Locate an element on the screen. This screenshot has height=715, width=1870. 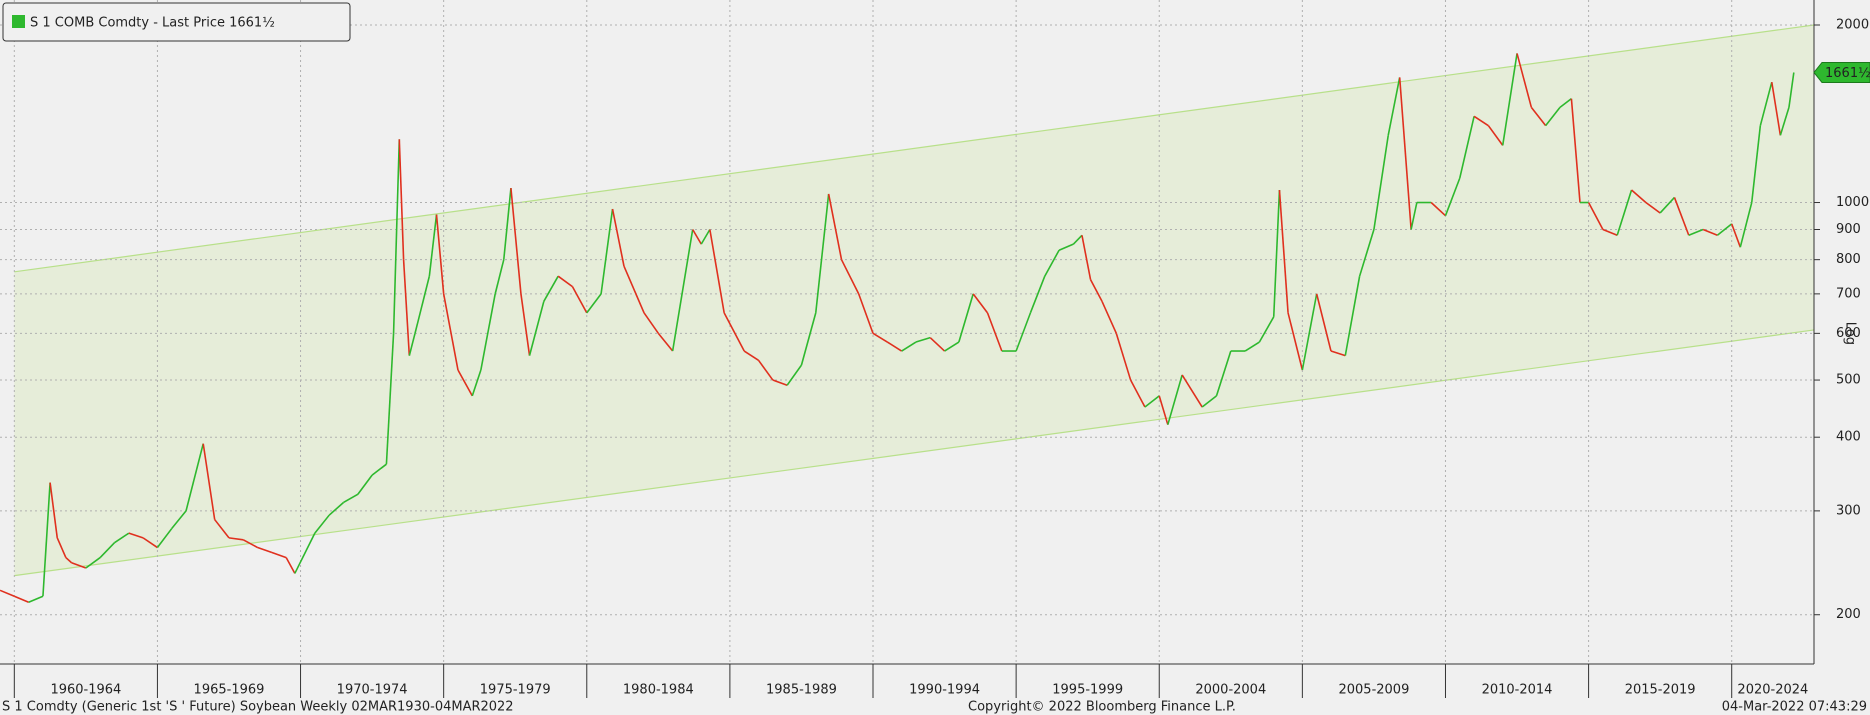
y-tick-label: 2000 is located at coordinates (1852, 24).